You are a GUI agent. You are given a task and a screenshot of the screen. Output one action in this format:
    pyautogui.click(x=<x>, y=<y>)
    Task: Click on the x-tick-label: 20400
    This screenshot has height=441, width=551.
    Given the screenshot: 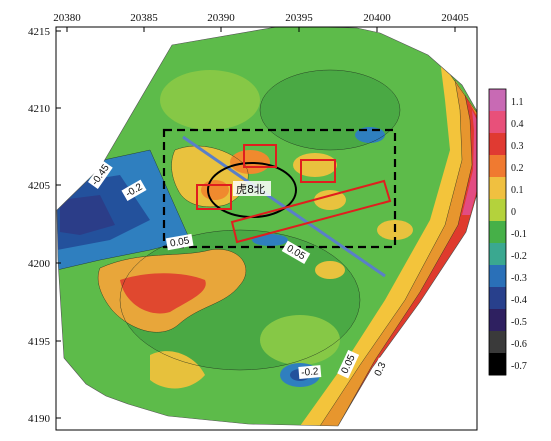 What is the action you would take?
    pyautogui.click(x=377, y=18)
    